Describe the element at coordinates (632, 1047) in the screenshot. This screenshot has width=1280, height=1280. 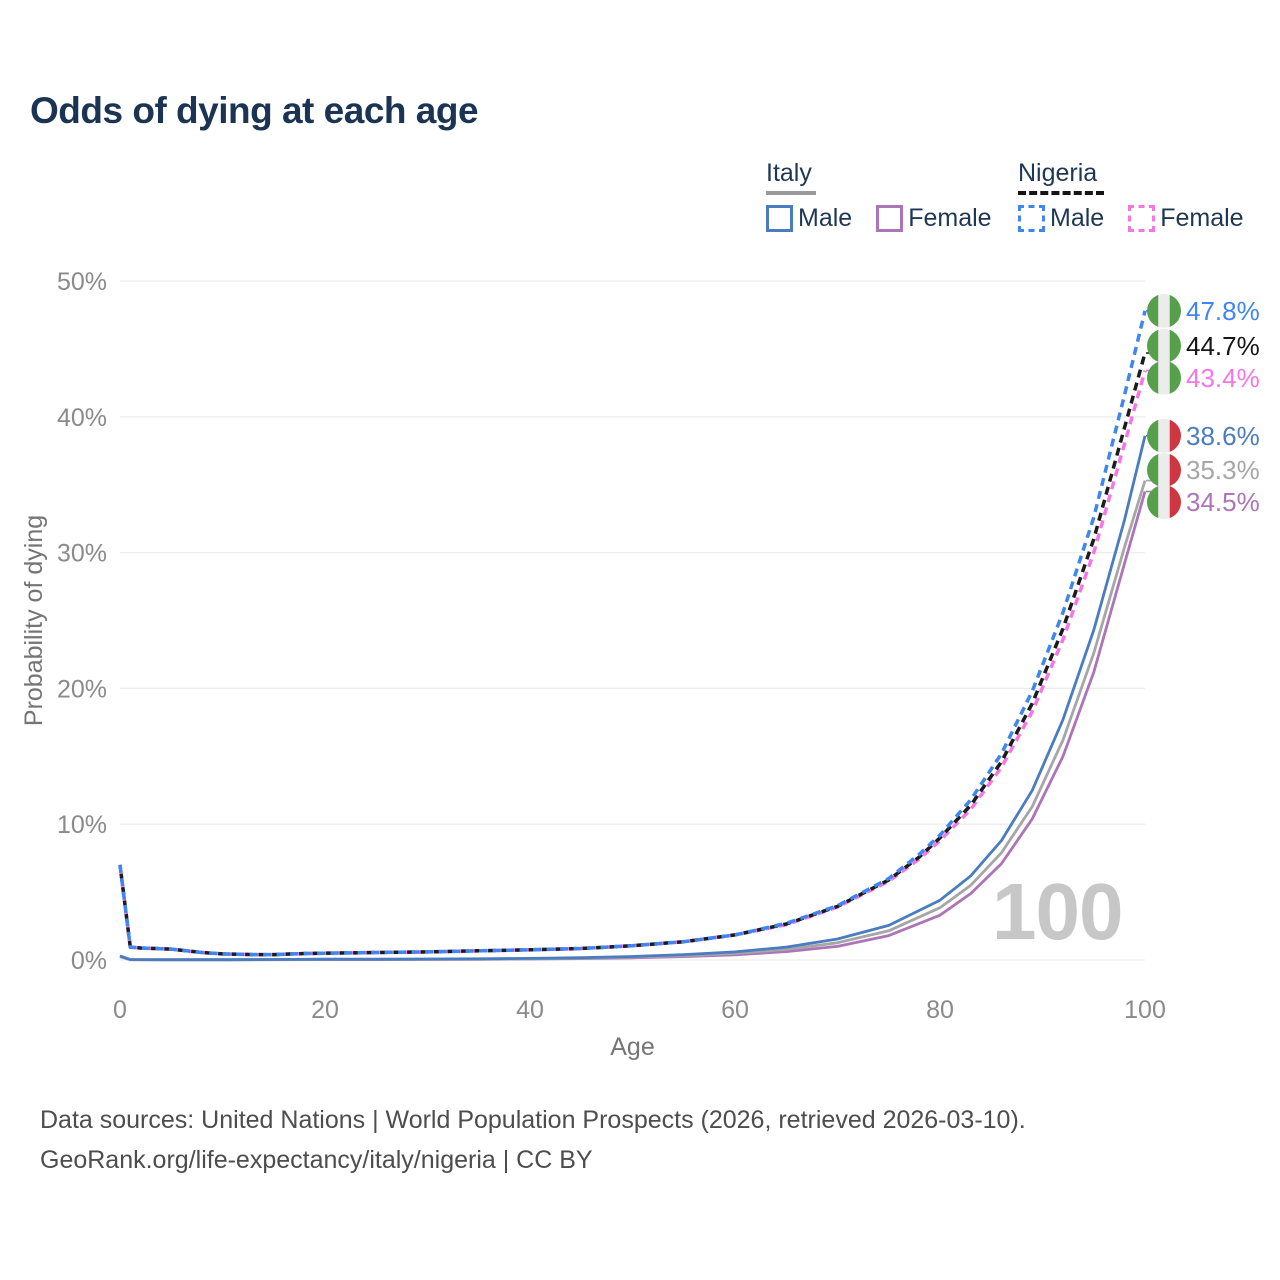
I see `x-axis-title: Age` at that location.